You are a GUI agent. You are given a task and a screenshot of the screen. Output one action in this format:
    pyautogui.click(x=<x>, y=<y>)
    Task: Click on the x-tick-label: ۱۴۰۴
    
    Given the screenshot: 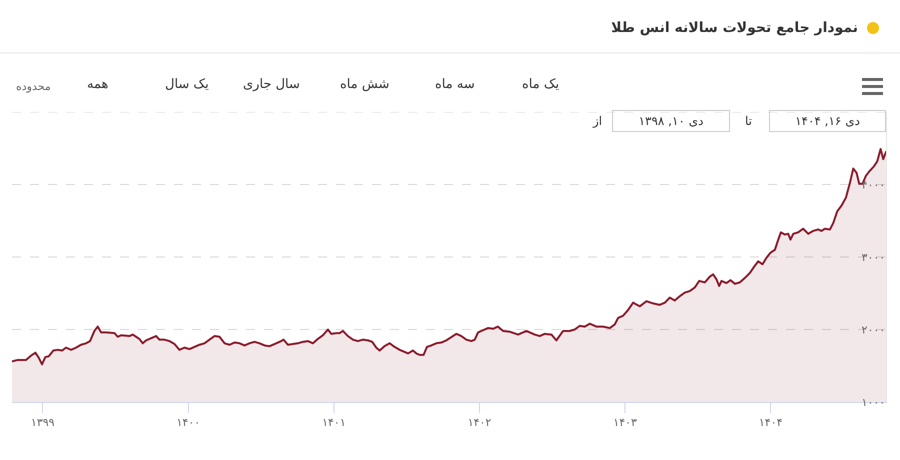 What is the action you would take?
    pyautogui.click(x=770, y=423)
    